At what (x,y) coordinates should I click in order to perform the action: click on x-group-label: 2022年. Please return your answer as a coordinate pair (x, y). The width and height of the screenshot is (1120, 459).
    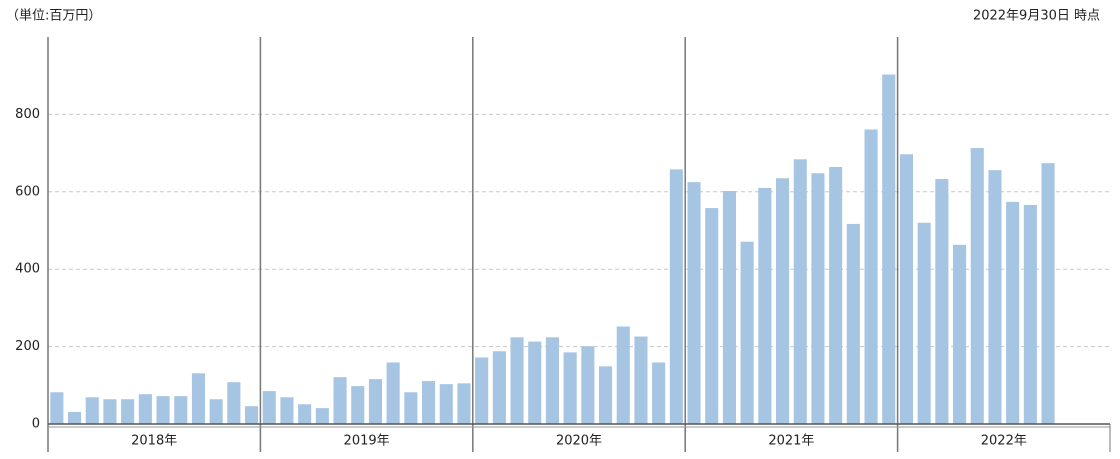
    Looking at the image, I should click on (1004, 441).